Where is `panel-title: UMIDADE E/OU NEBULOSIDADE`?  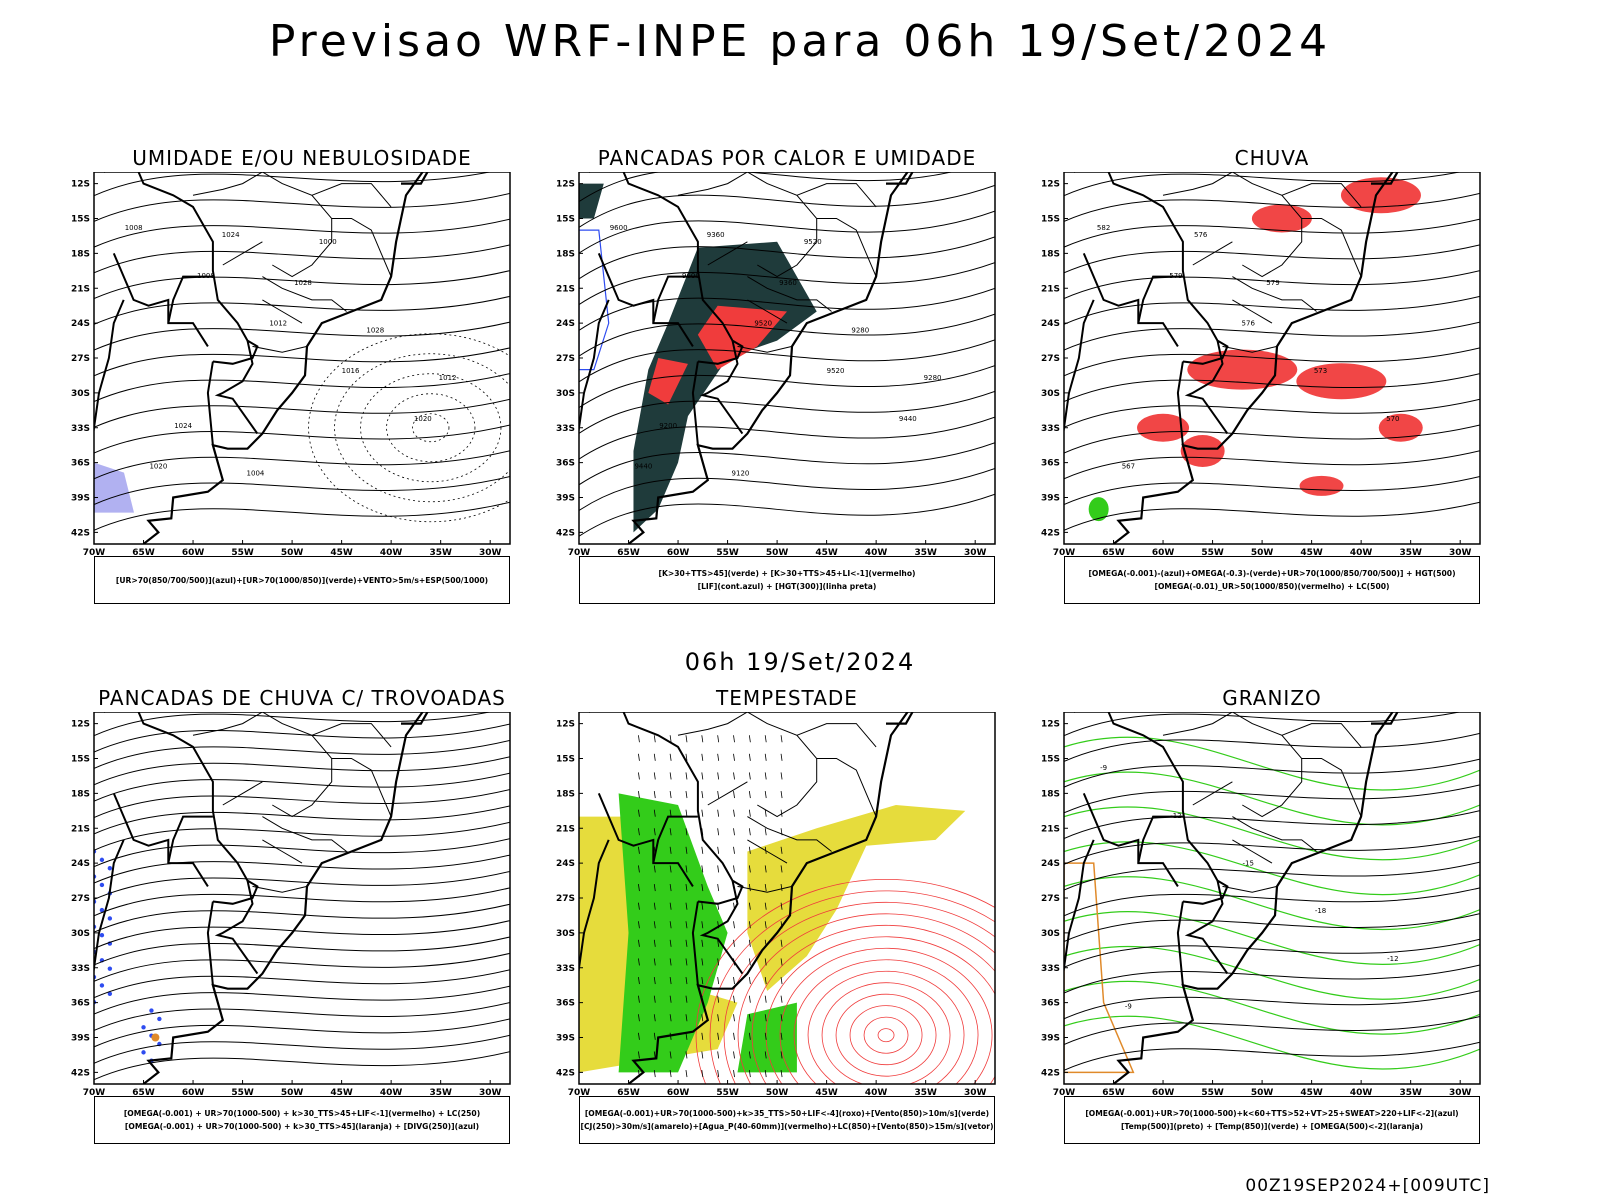 panel-title: UMIDADE E/OU NEBULOSIDADE is located at coordinates (302, 158).